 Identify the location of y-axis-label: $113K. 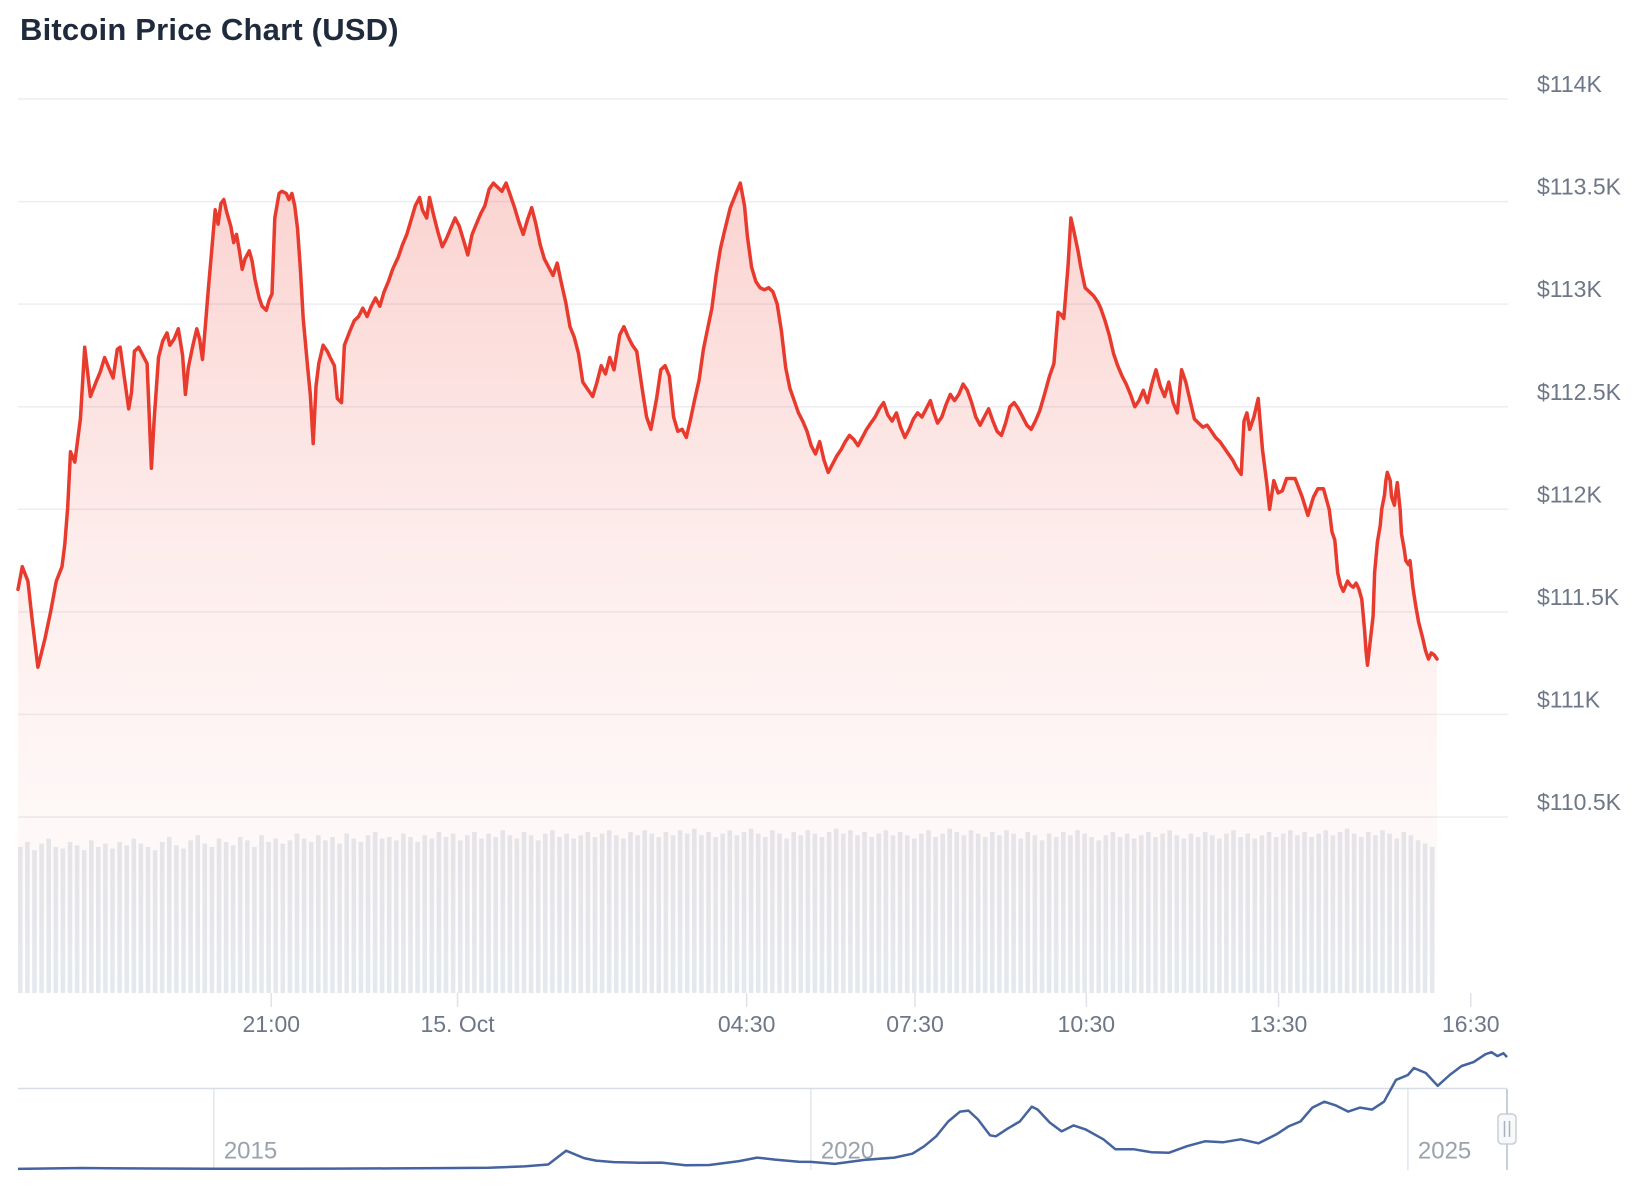
(1569, 289).